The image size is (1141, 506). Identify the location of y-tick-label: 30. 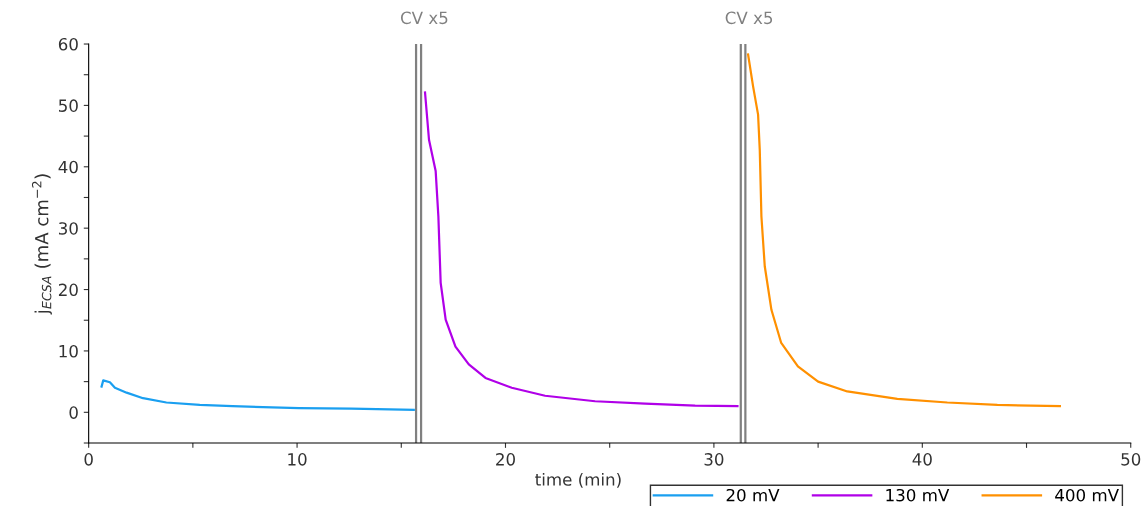
(68, 228).